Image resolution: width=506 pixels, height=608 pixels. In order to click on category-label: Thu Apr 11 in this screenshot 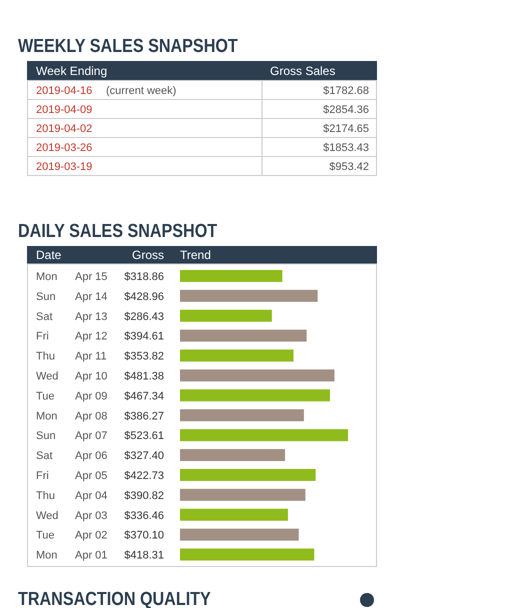, I will do `click(71, 356)`.